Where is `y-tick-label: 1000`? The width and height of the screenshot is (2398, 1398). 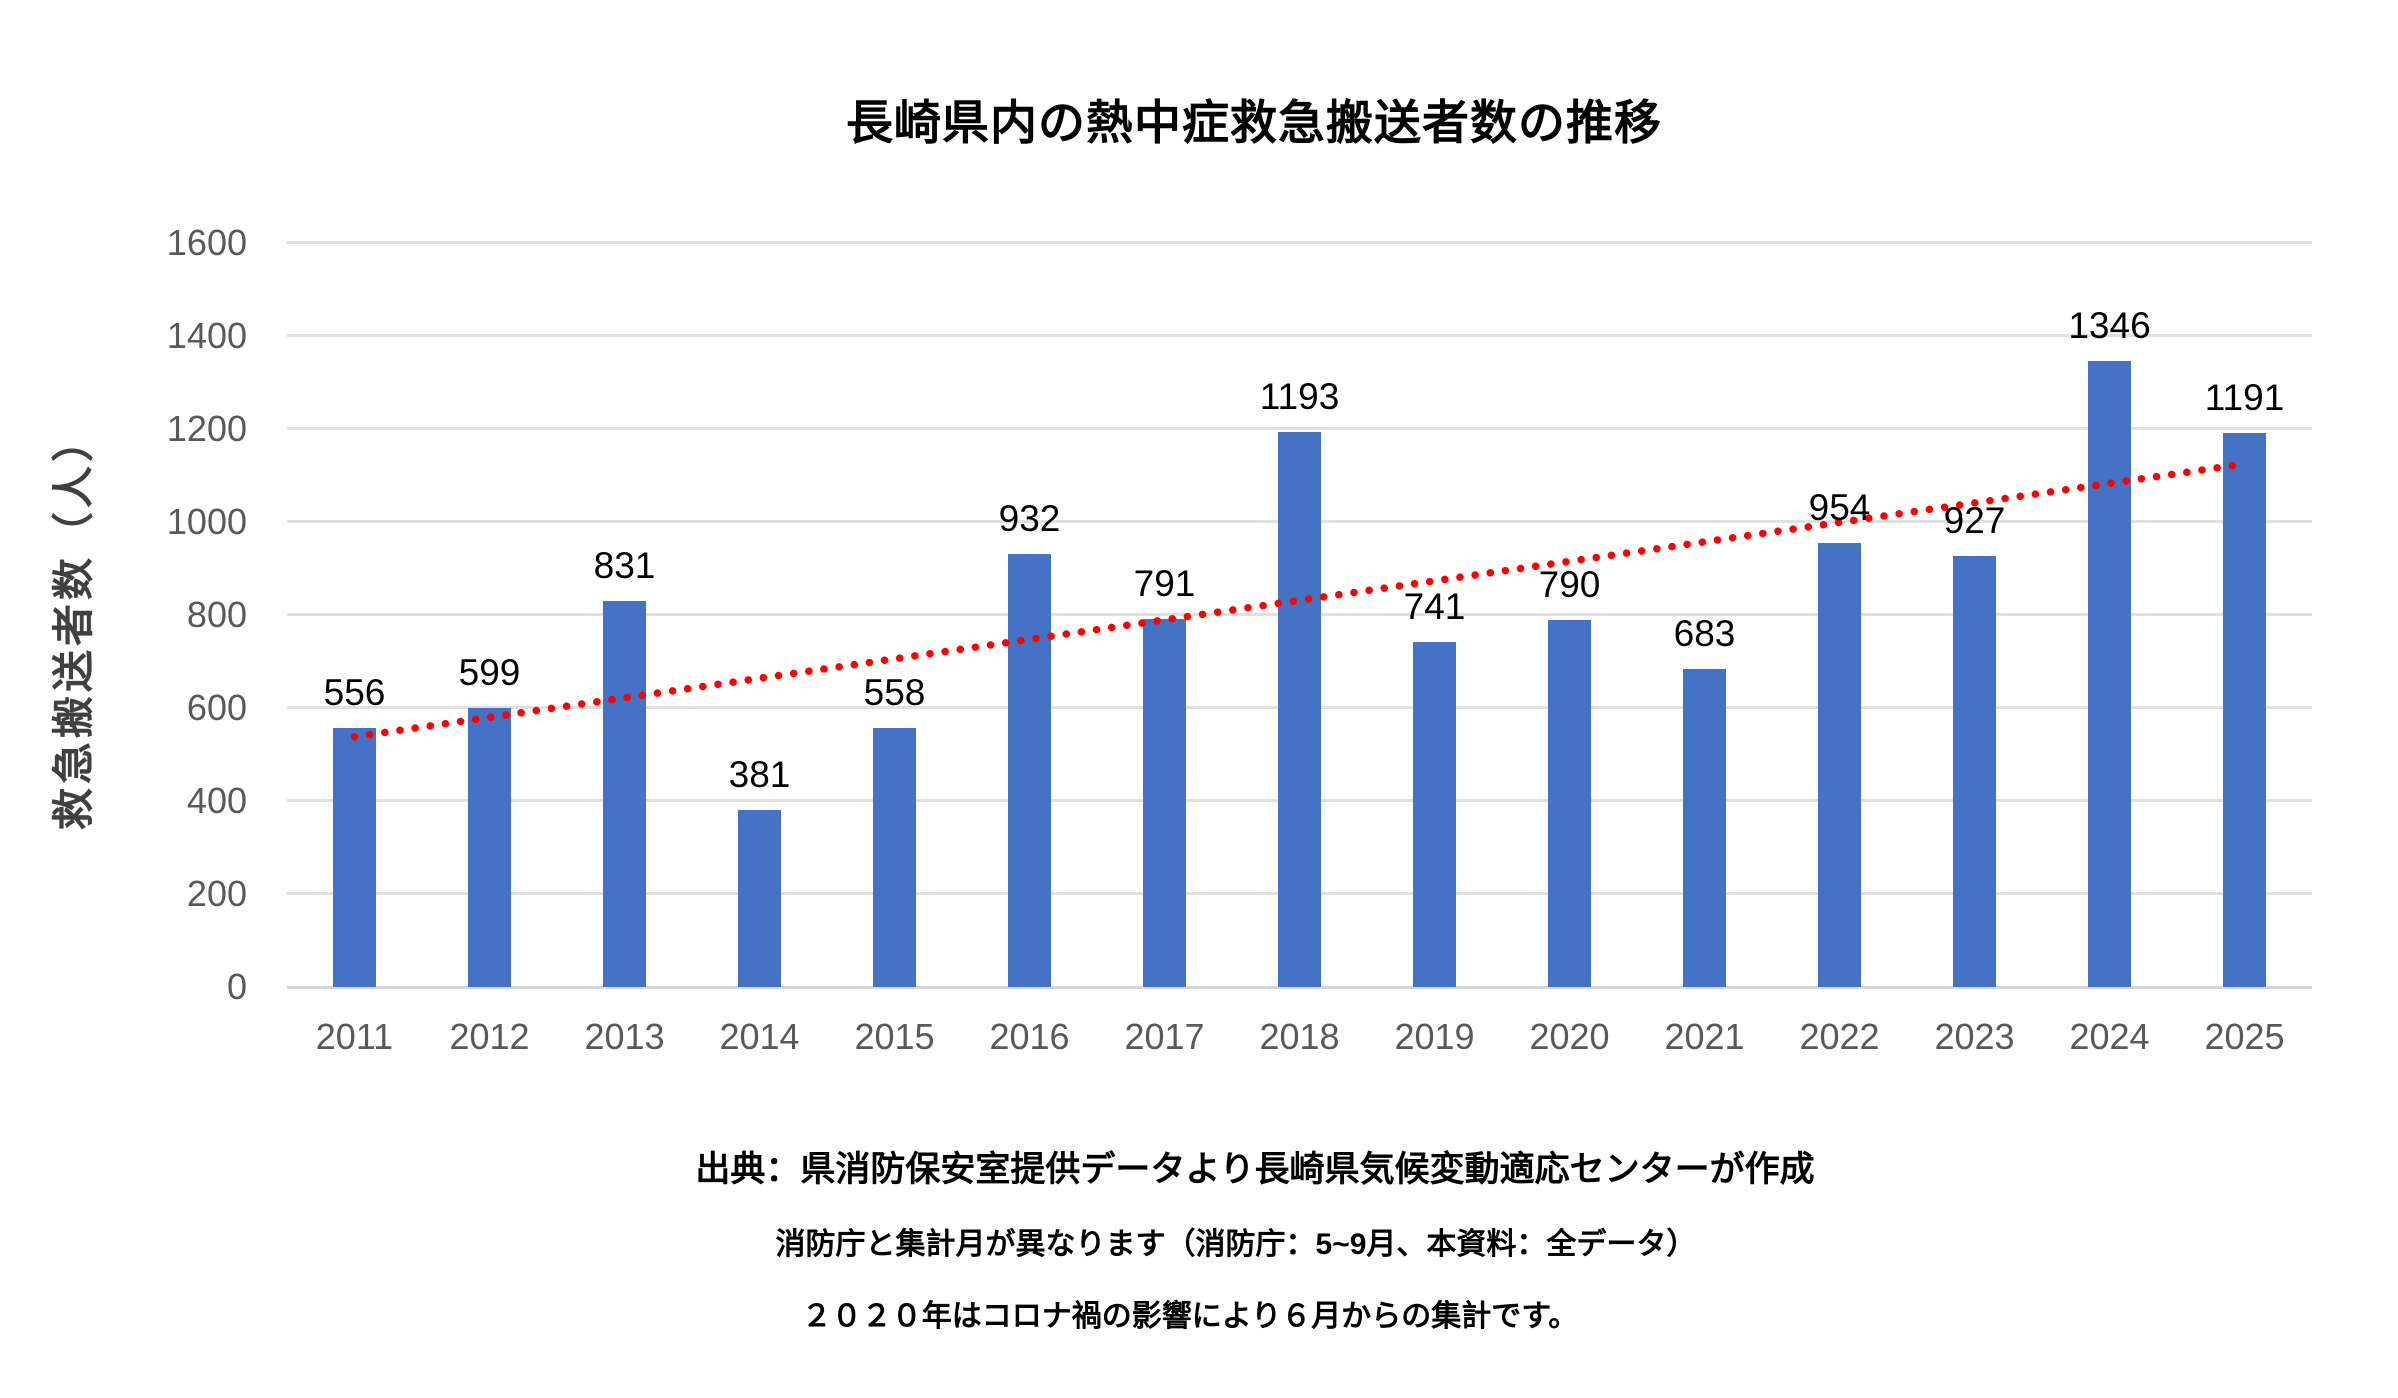 y-tick-label: 1000 is located at coordinates (206, 521).